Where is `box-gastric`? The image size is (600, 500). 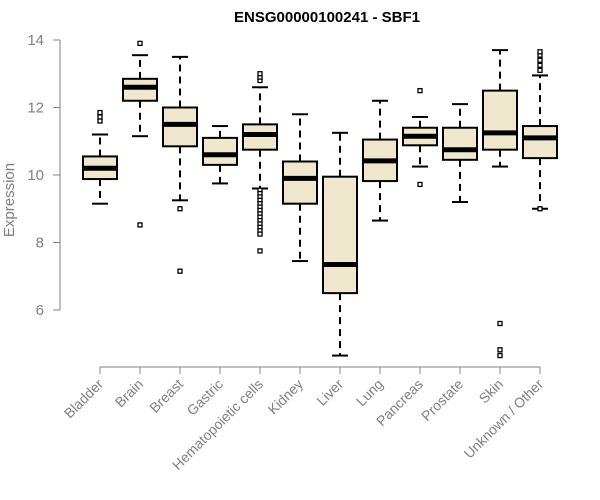
box-gastric is located at coordinates (220, 155).